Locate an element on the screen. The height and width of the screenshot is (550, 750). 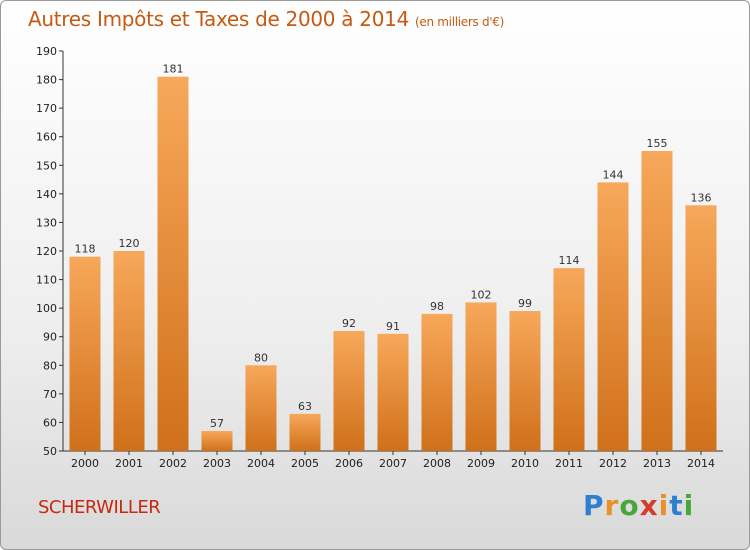
data-label-2013: 155 is located at coordinates (657, 143).